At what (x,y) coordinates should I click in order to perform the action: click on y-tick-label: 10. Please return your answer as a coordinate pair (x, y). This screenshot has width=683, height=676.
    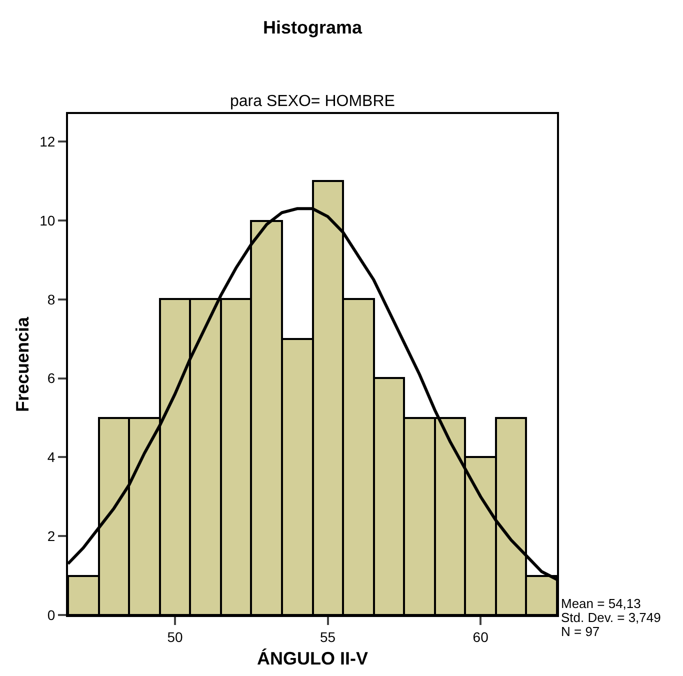
    Looking at the image, I should click on (48, 220).